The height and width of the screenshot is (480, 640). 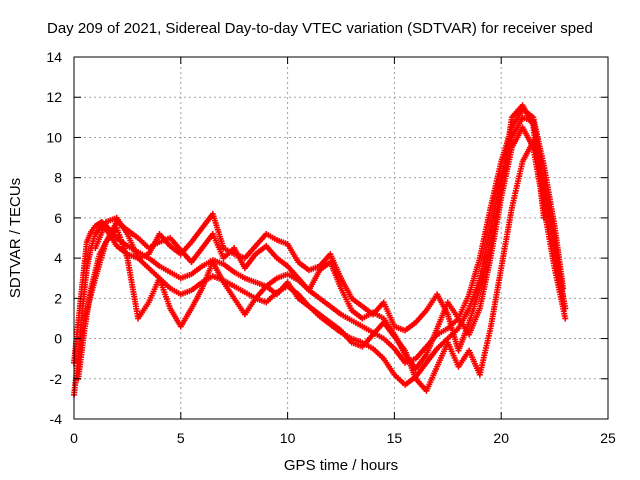 I want to click on data-point, so click(x=543, y=217).